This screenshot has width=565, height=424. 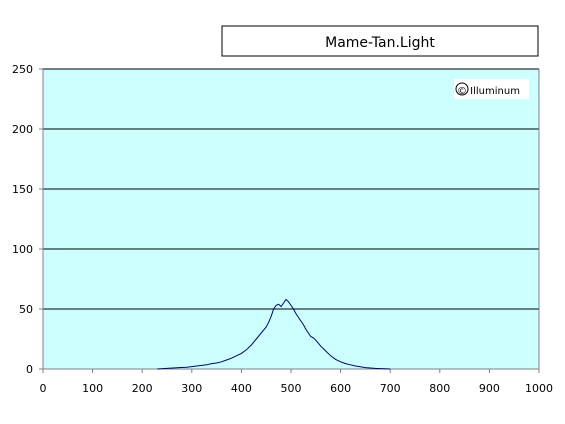 I want to click on series-line, so click(x=274, y=334).